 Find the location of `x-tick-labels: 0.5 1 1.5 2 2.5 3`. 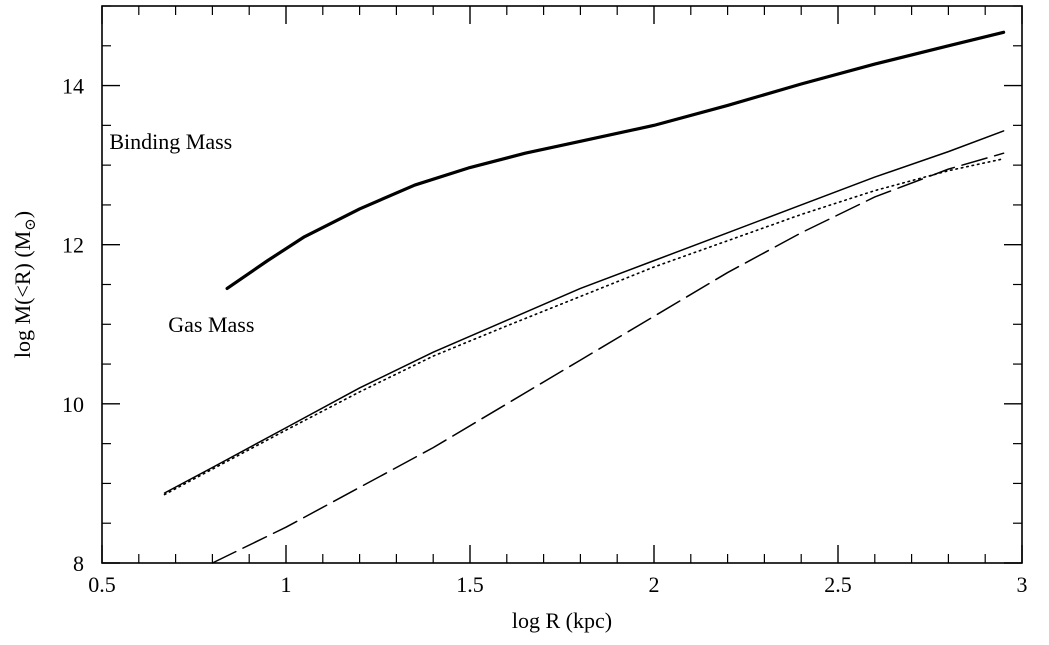

x-tick-labels: 0.5 1 1.5 2 2.5 3 is located at coordinates (557, 584).